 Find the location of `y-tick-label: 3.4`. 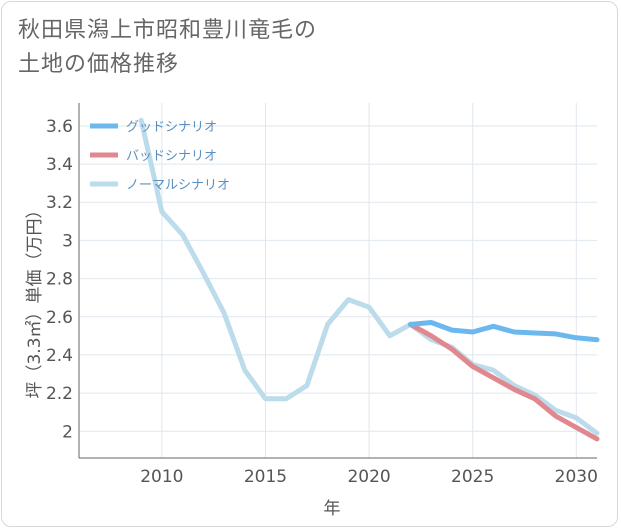

y-tick-label: 3.4 is located at coordinates (59, 165).